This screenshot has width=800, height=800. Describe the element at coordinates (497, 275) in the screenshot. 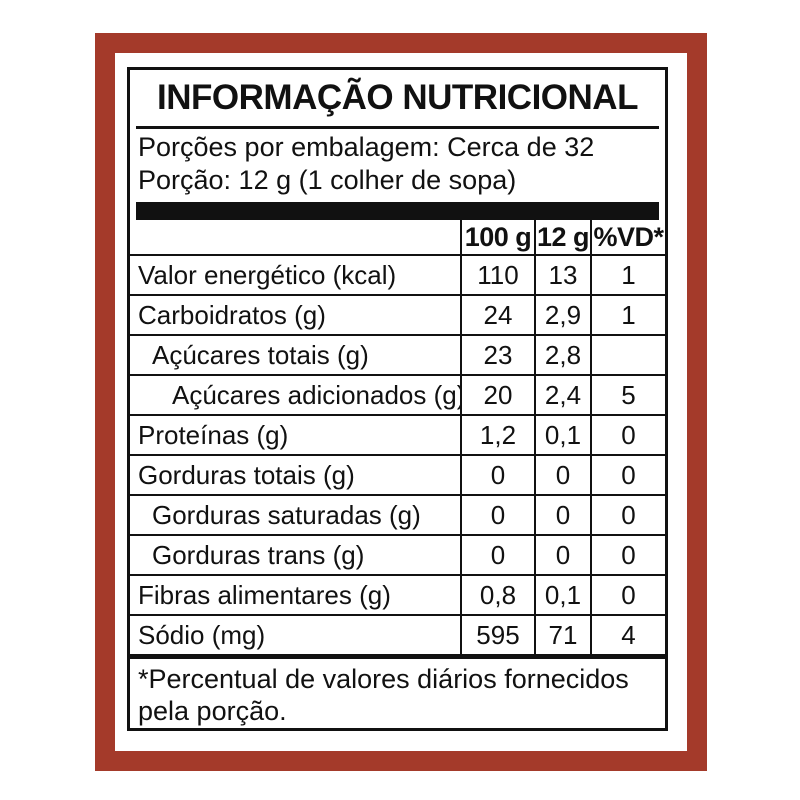

I see `value-per-100g: 110` at that location.